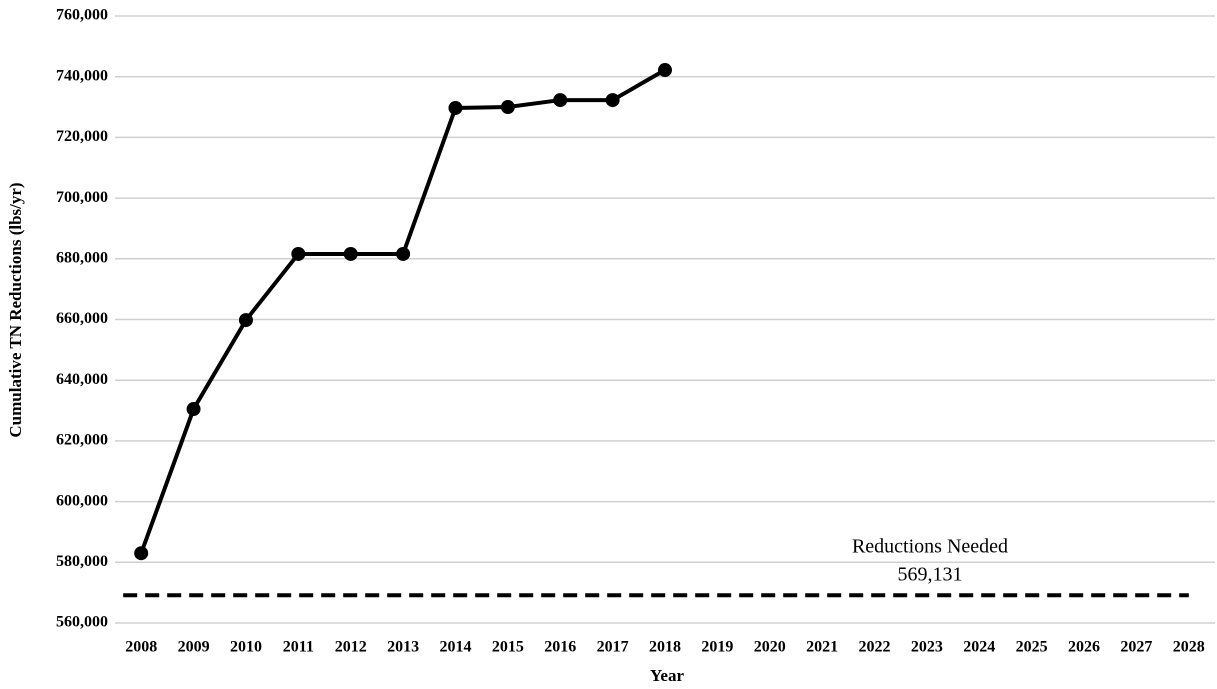 This screenshot has height=689, width=1217. What do you see at coordinates (194, 647) in the screenshot?
I see `x-tick-label: 2009` at bounding box center [194, 647].